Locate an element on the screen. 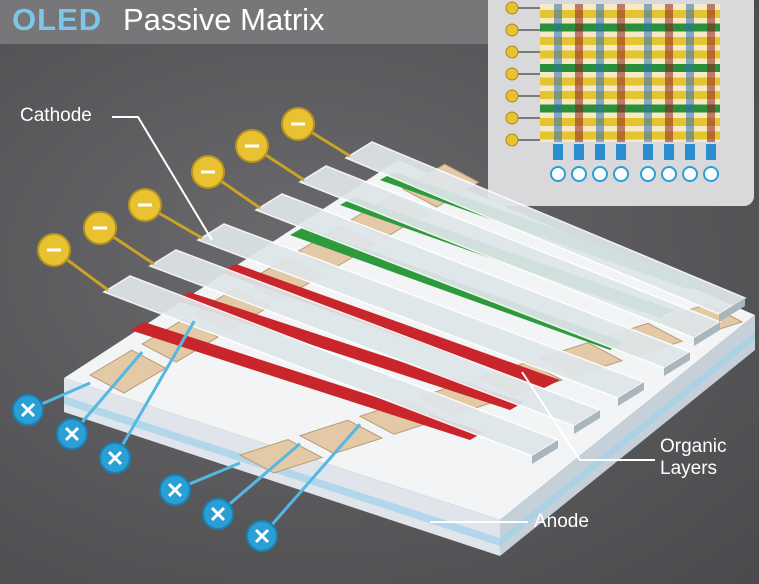 The image size is (759, 584). organic-callout-line is located at coordinates (588, 416).